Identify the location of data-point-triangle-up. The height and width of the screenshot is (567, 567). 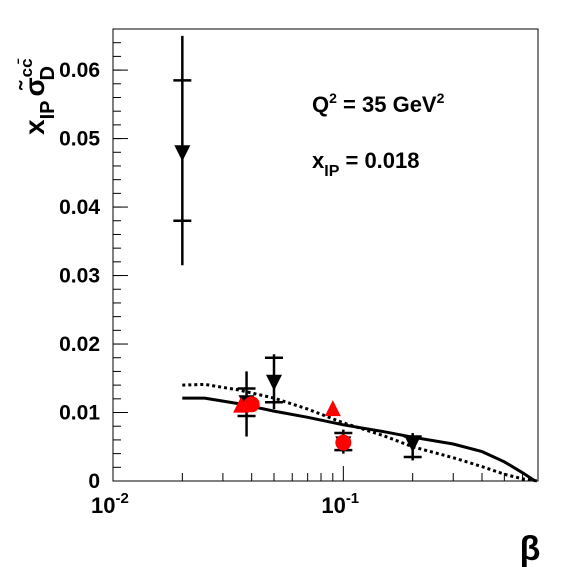
(332, 408).